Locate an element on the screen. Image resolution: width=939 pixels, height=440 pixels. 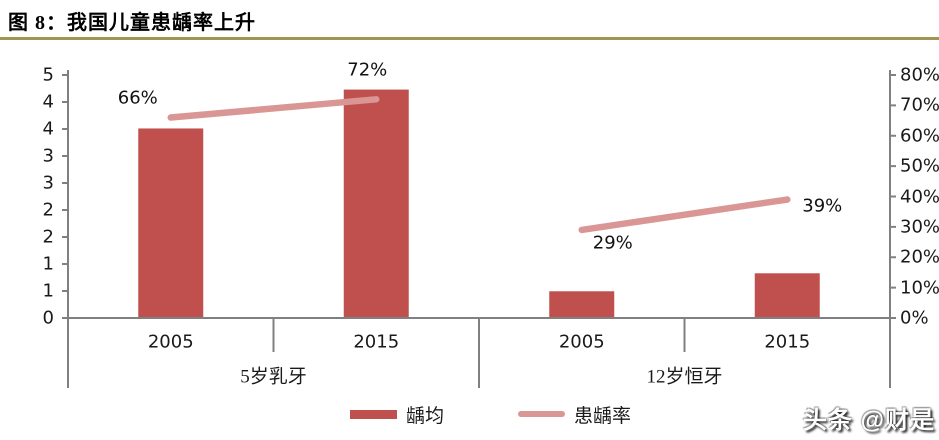
right-axis-tick-label: 60% is located at coordinates (919, 136).